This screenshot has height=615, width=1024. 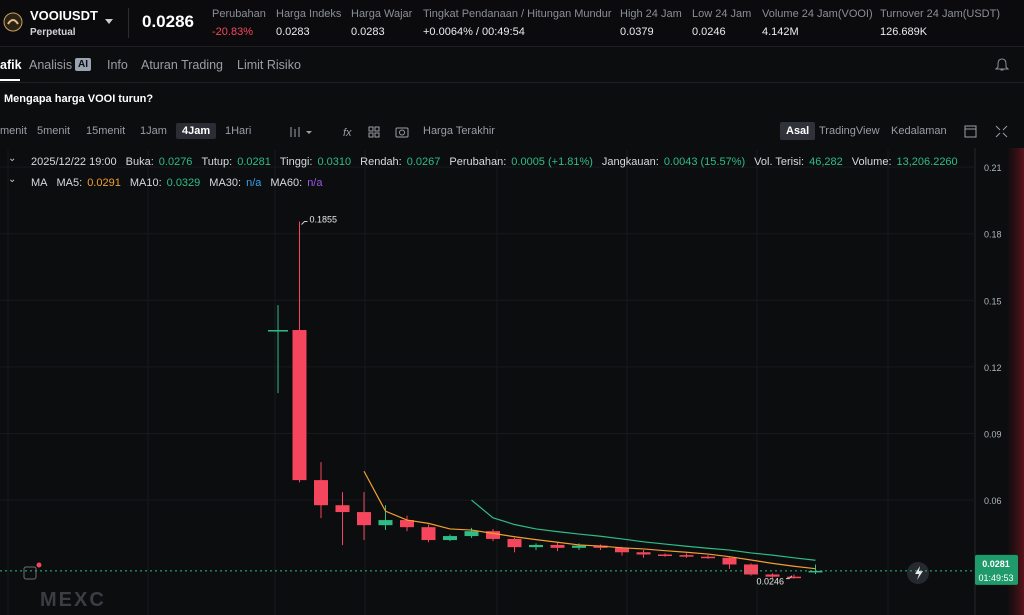 What do you see at coordinates (919, 573) in the screenshot?
I see `flash-icon` at bounding box center [919, 573].